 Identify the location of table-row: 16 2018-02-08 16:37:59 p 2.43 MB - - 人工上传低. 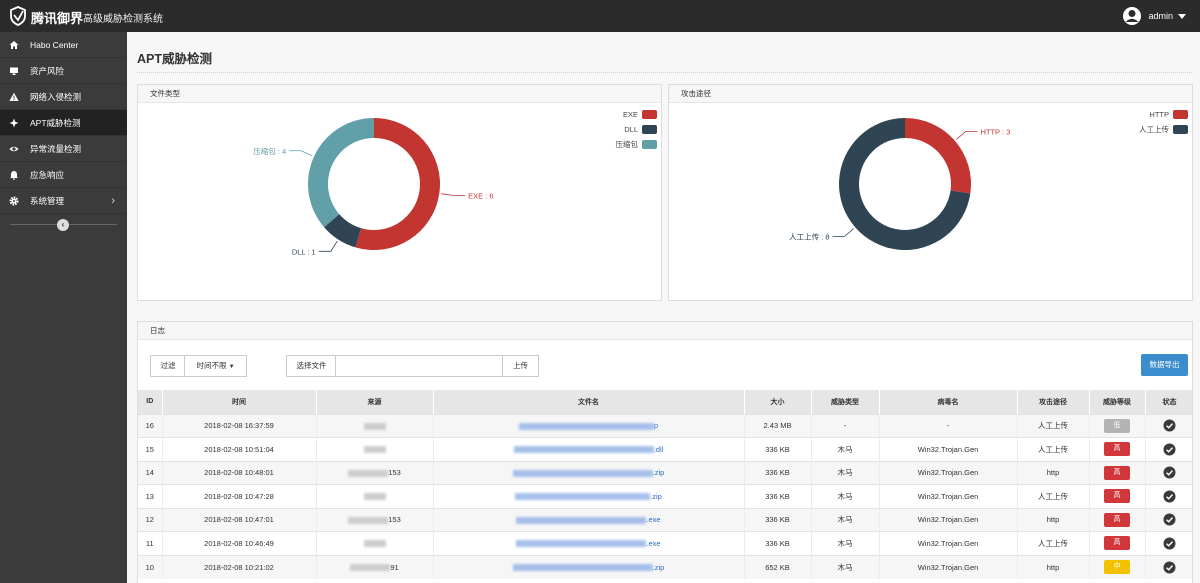
(665, 425).